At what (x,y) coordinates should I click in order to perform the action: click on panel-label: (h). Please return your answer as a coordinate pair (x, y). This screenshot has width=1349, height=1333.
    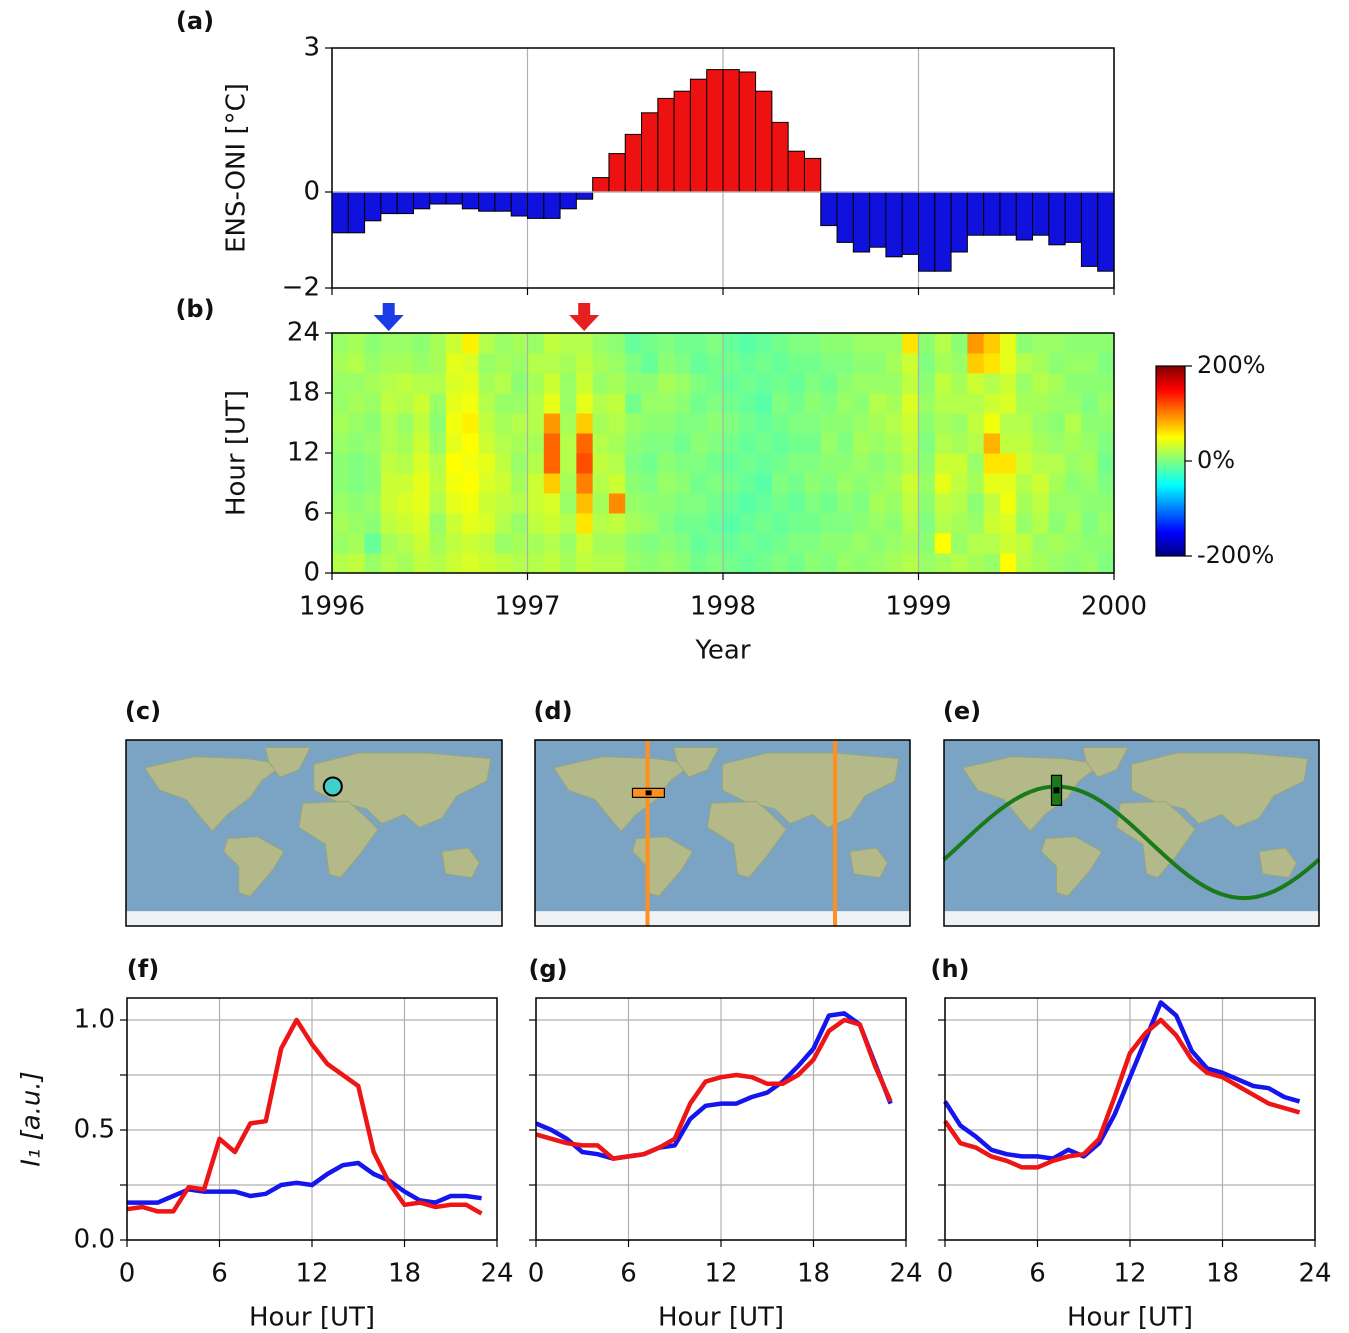
    Looking at the image, I should click on (949, 969).